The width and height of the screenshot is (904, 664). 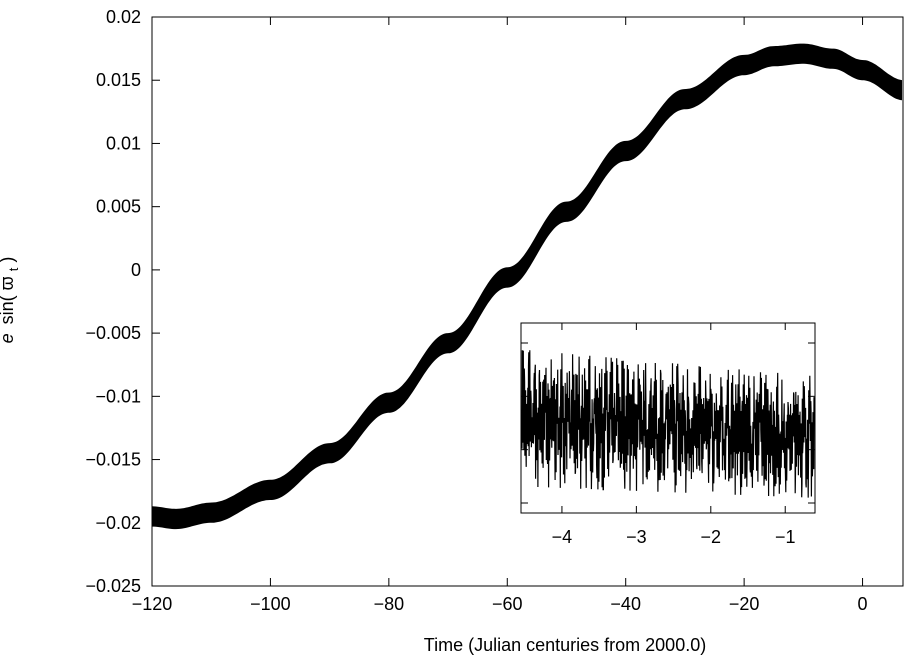 What do you see at coordinates (389, 604) in the screenshot?
I see `x-tick-label: −80` at bounding box center [389, 604].